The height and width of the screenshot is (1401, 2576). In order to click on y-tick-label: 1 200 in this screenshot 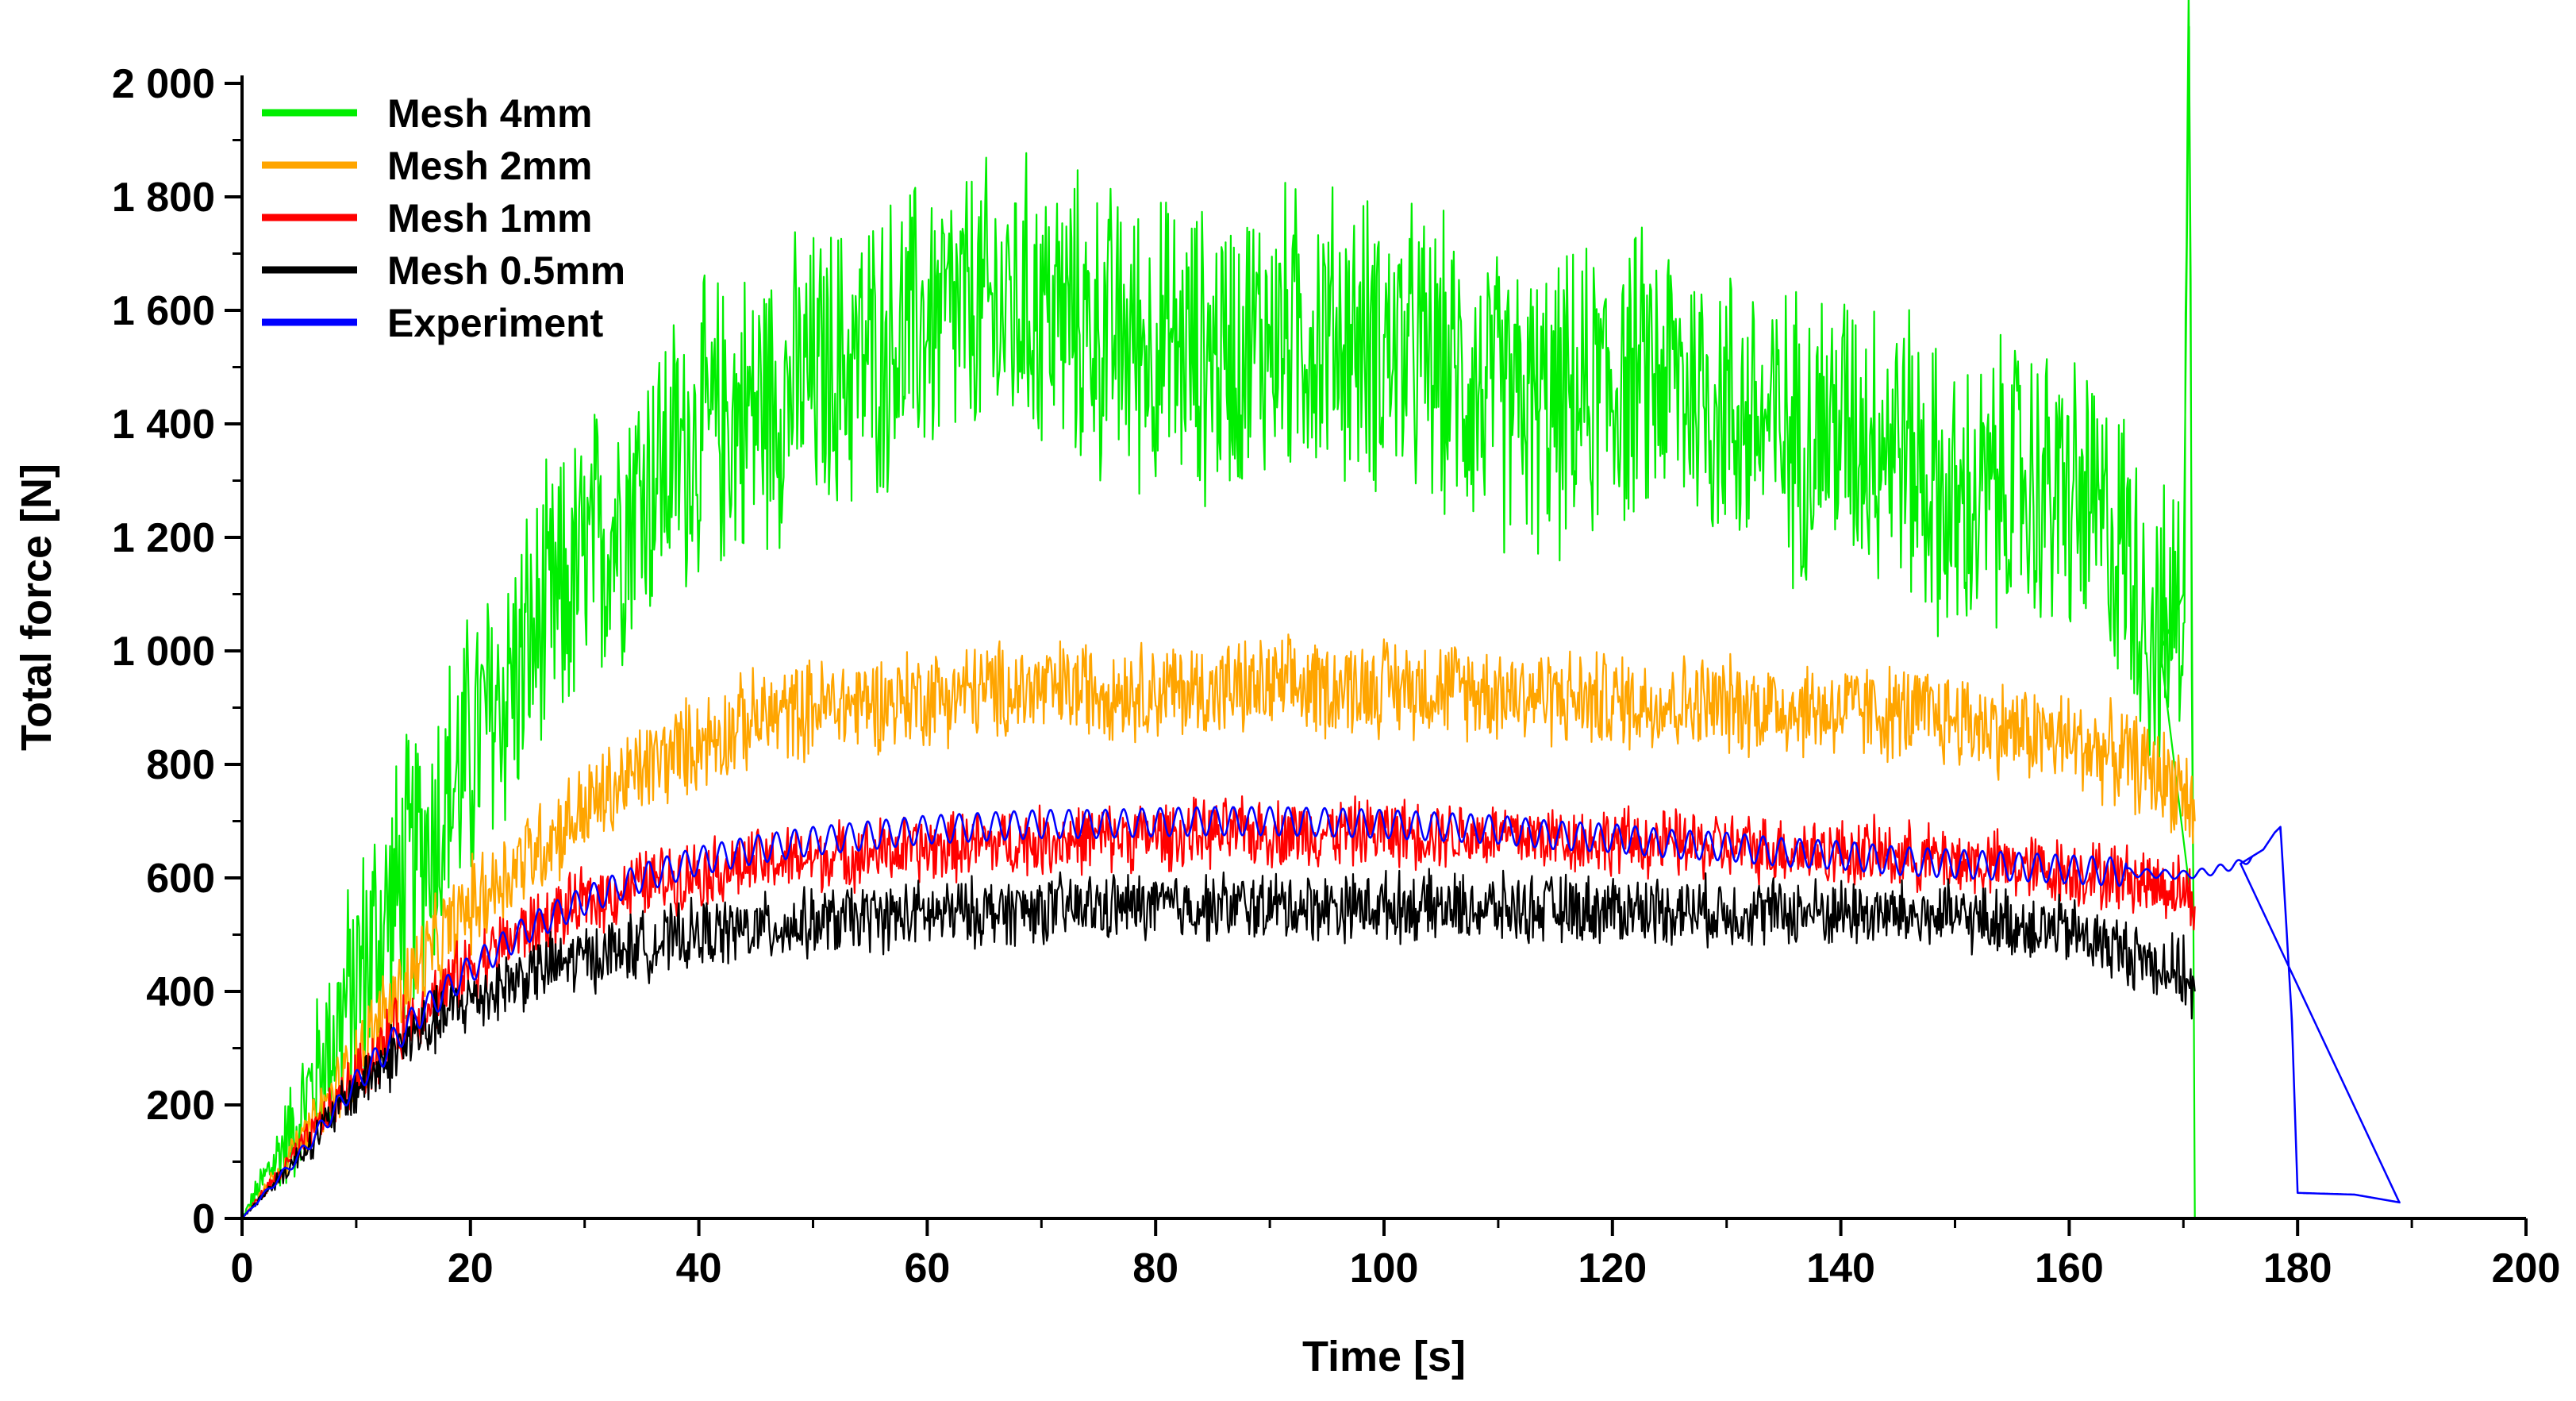, I will do `click(163, 538)`.